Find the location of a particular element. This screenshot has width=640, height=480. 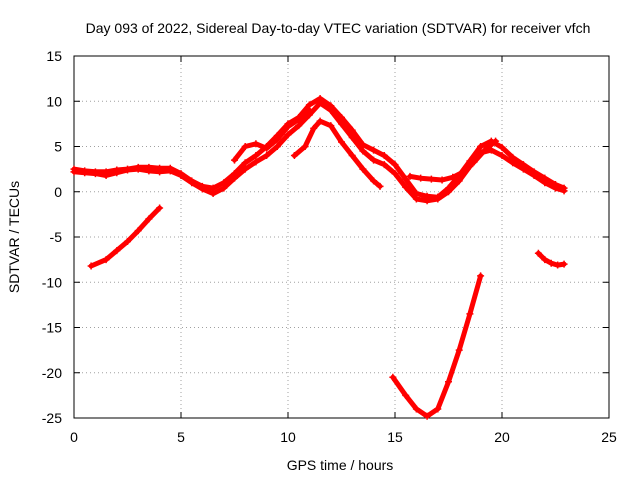

y-tick-label: -25 is located at coordinates (52, 418).